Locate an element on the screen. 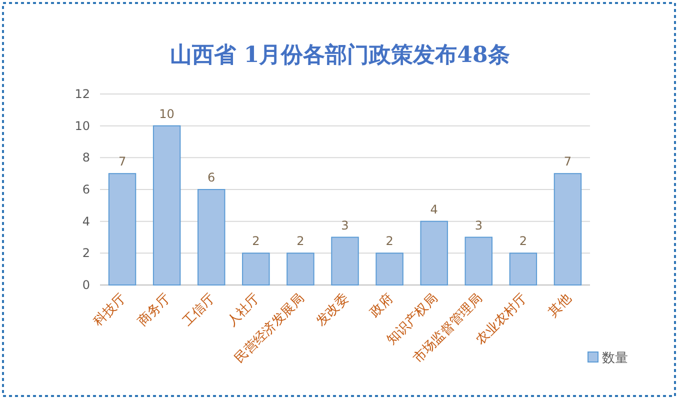 This screenshot has width=678, height=399. x-tick-label: 工信厅 is located at coordinates (199, 310).